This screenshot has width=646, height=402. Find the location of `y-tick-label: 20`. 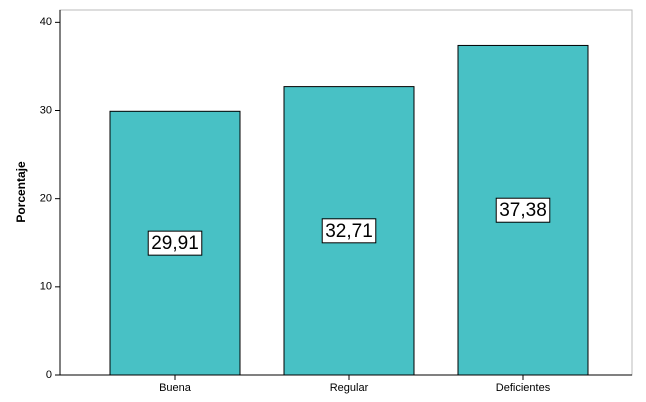

y-tick-label: 20 is located at coordinates (46, 199).